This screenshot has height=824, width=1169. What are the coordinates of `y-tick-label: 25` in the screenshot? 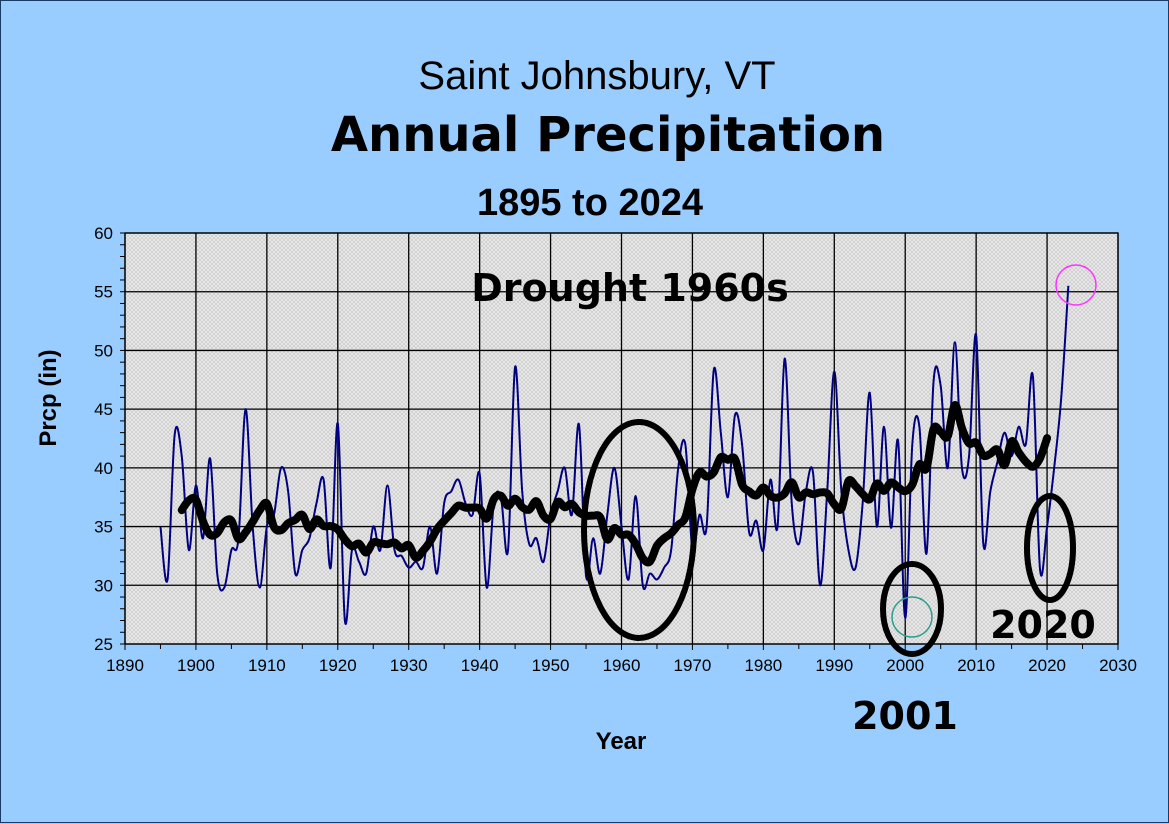 It's located at (103, 644).